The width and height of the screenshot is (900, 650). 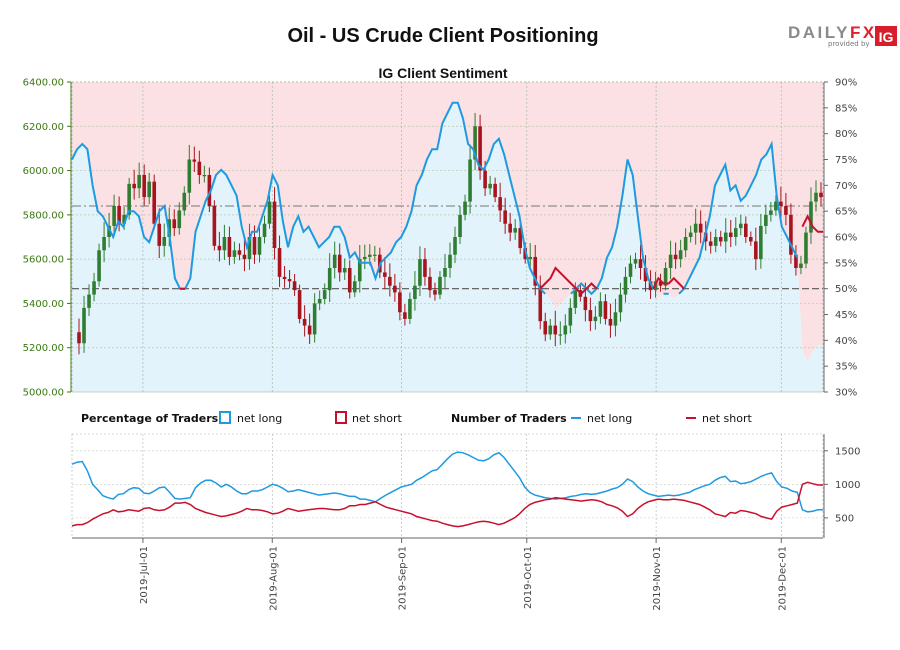 What do you see at coordinates (225, 417) in the screenshot?
I see `legend-net-long-box` at bounding box center [225, 417].